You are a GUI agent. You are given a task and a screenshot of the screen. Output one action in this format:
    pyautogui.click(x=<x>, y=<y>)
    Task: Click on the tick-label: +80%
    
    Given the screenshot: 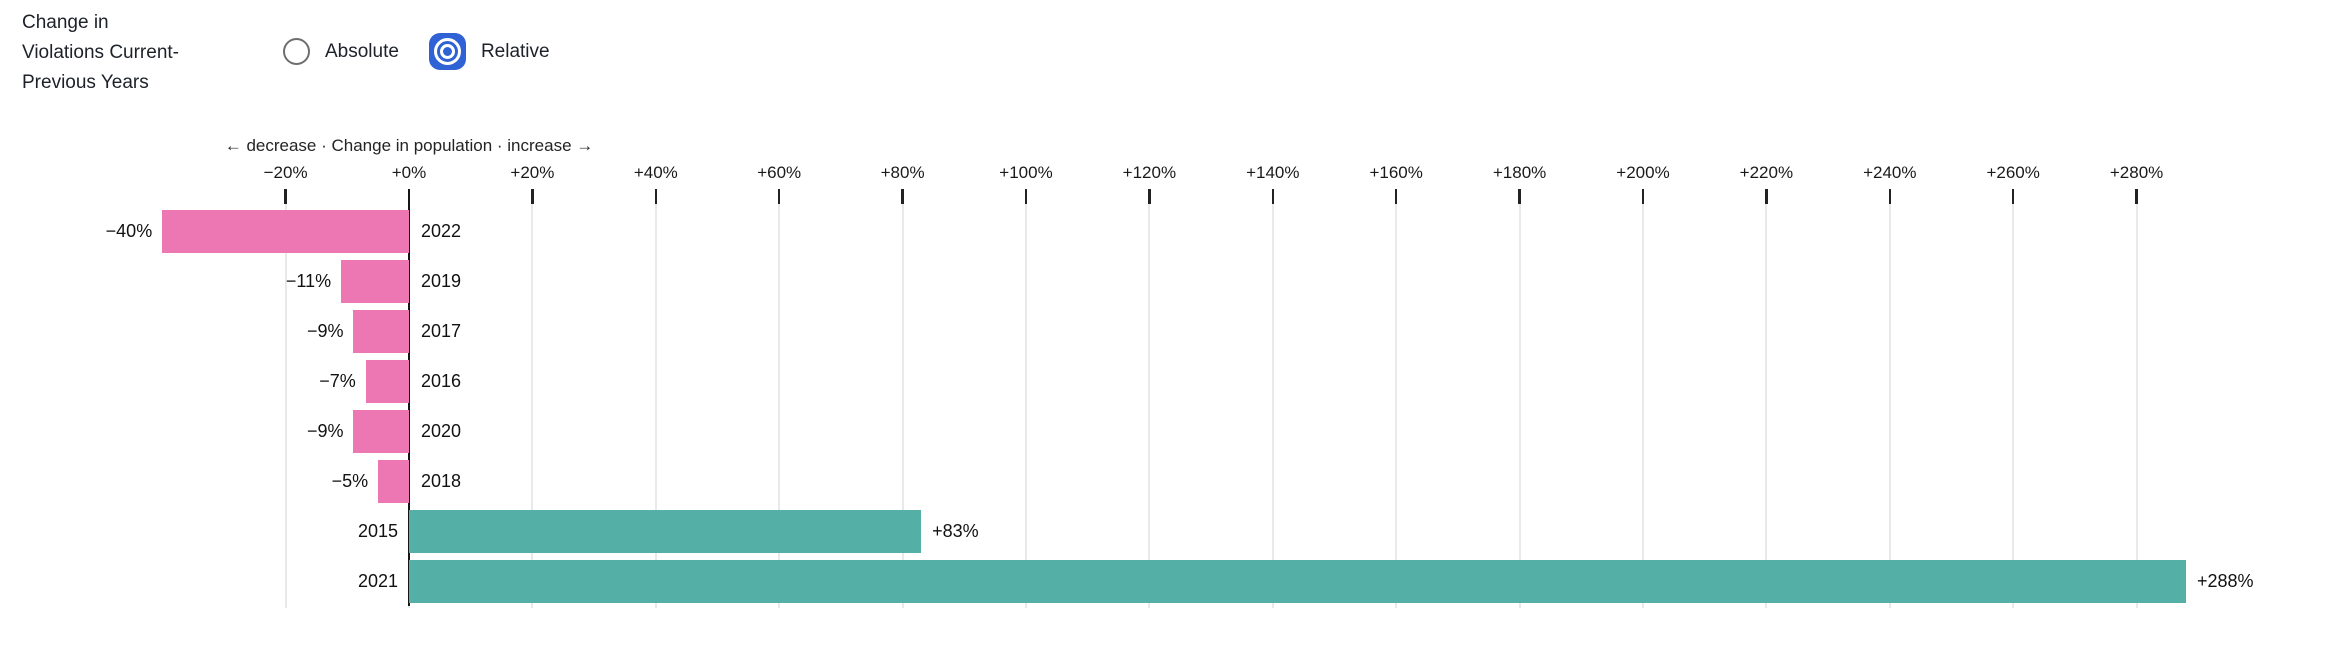 What is the action you would take?
    pyautogui.click(x=902, y=172)
    